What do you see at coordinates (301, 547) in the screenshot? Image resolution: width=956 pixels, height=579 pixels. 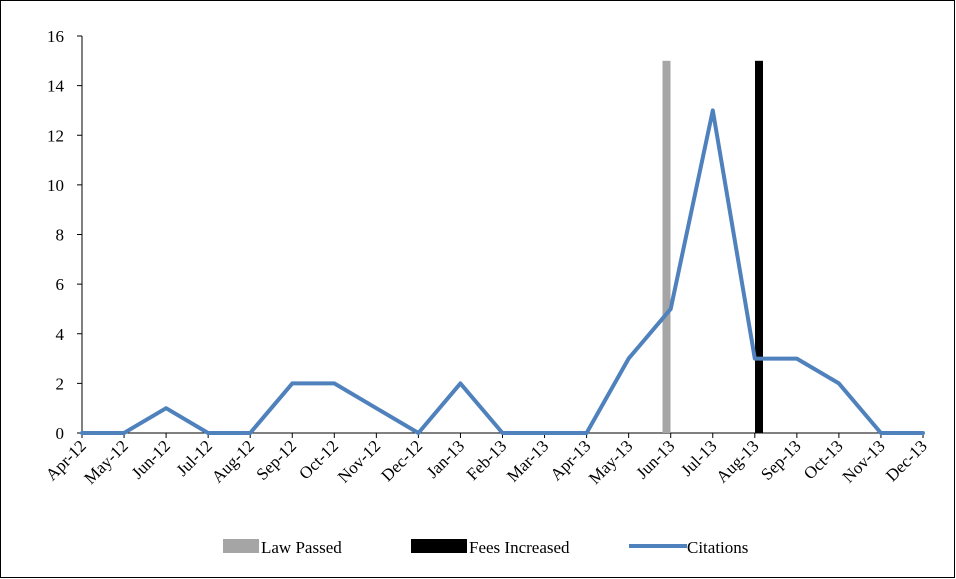 I see `legend-label-law-passed: Law Passed` at bounding box center [301, 547].